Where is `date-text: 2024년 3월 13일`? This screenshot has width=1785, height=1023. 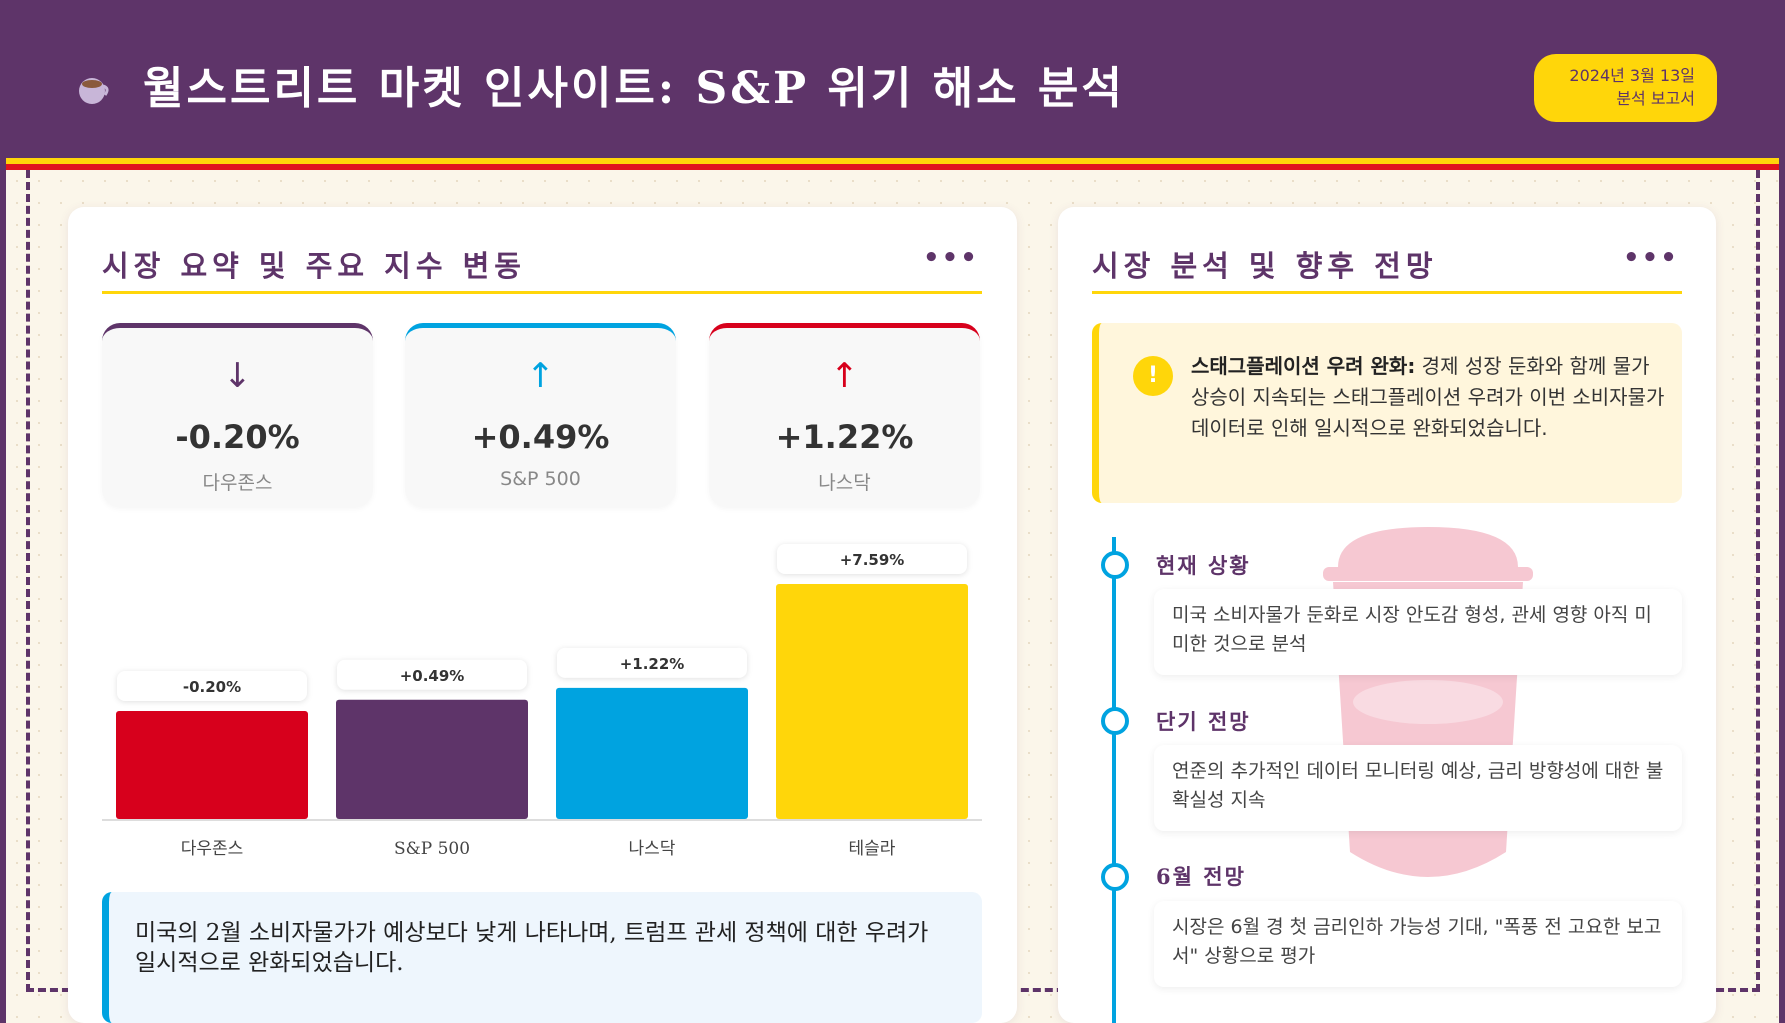 date-text: 2024년 3월 13일 is located at coordinates (1632, 75).